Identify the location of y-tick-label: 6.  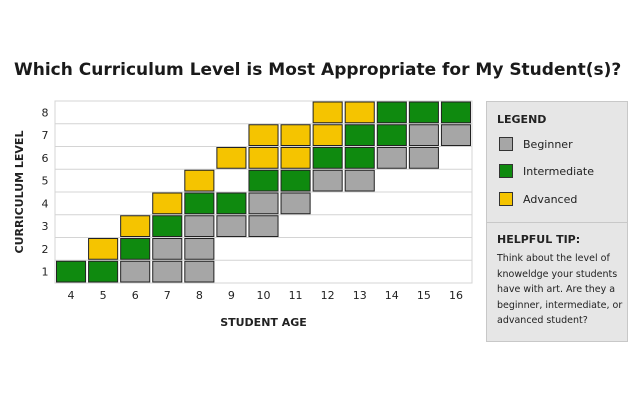
(45, 158).